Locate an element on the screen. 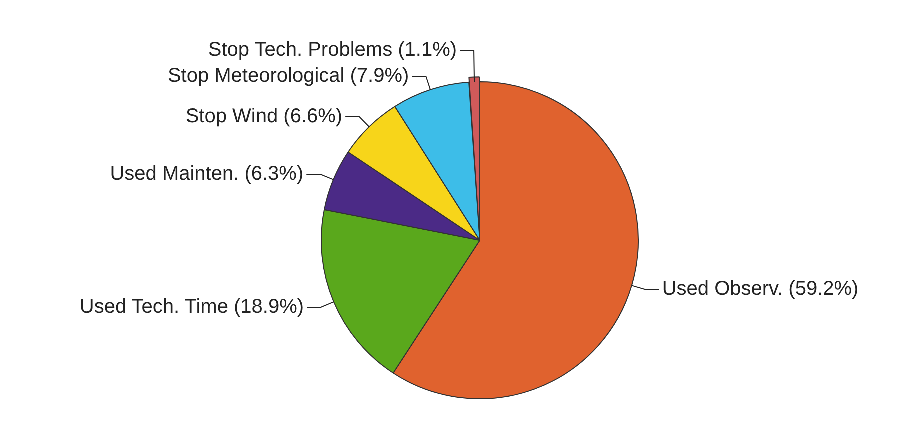 The width and height of the screenshot is (924, 427). slice-label: Used Observ. (59.2%) is located at coordinates (760, 289).